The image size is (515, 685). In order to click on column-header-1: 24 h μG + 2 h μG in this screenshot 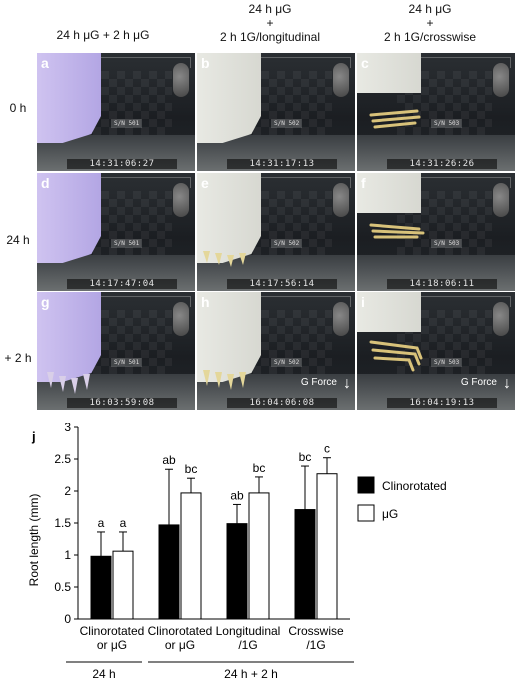, I will do `click(103, 35)`.